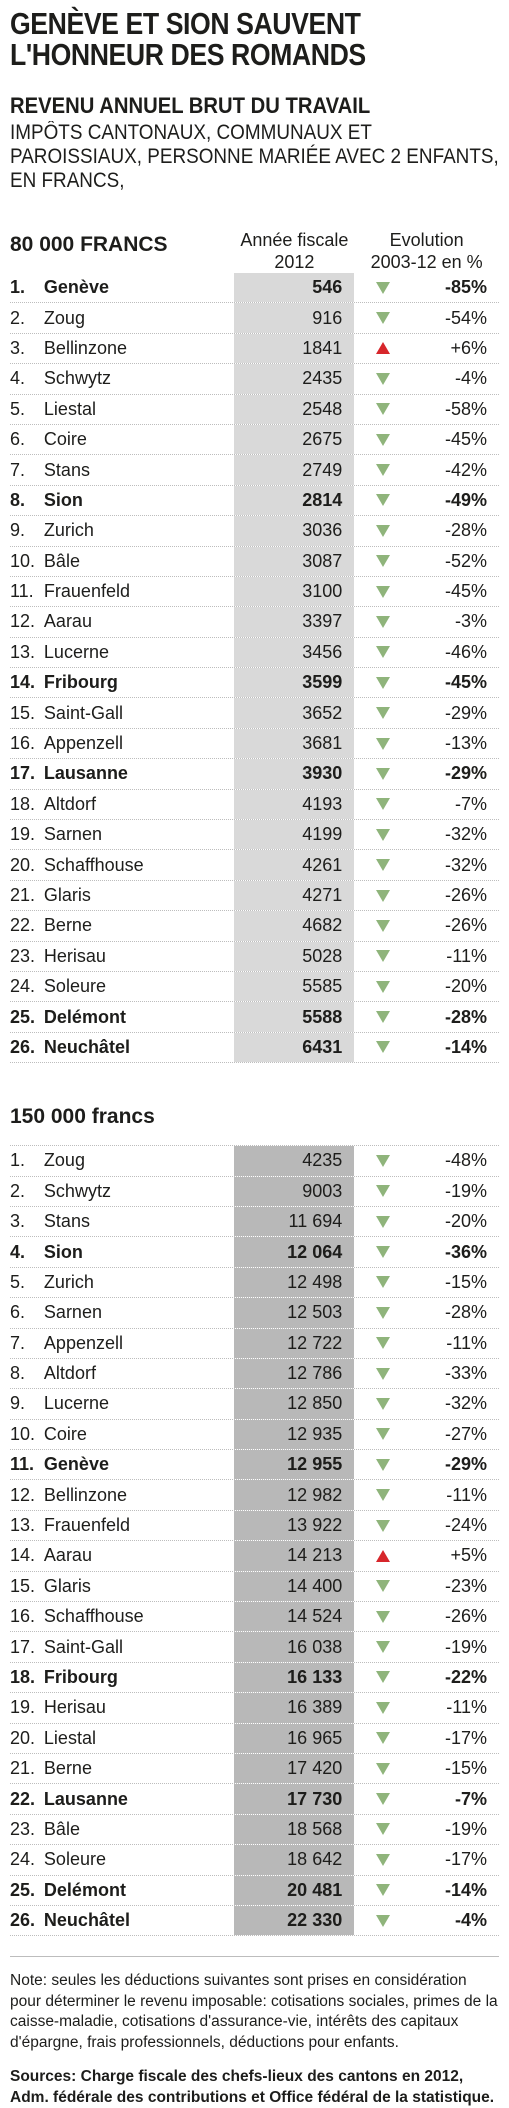 Image resolution: width=509 pixels, height=2108 pixels. What do you see at coordinates (426, 1047) in the screenshot?
I see `evolution-cell: -14%` at bounding box center [426, 1047].